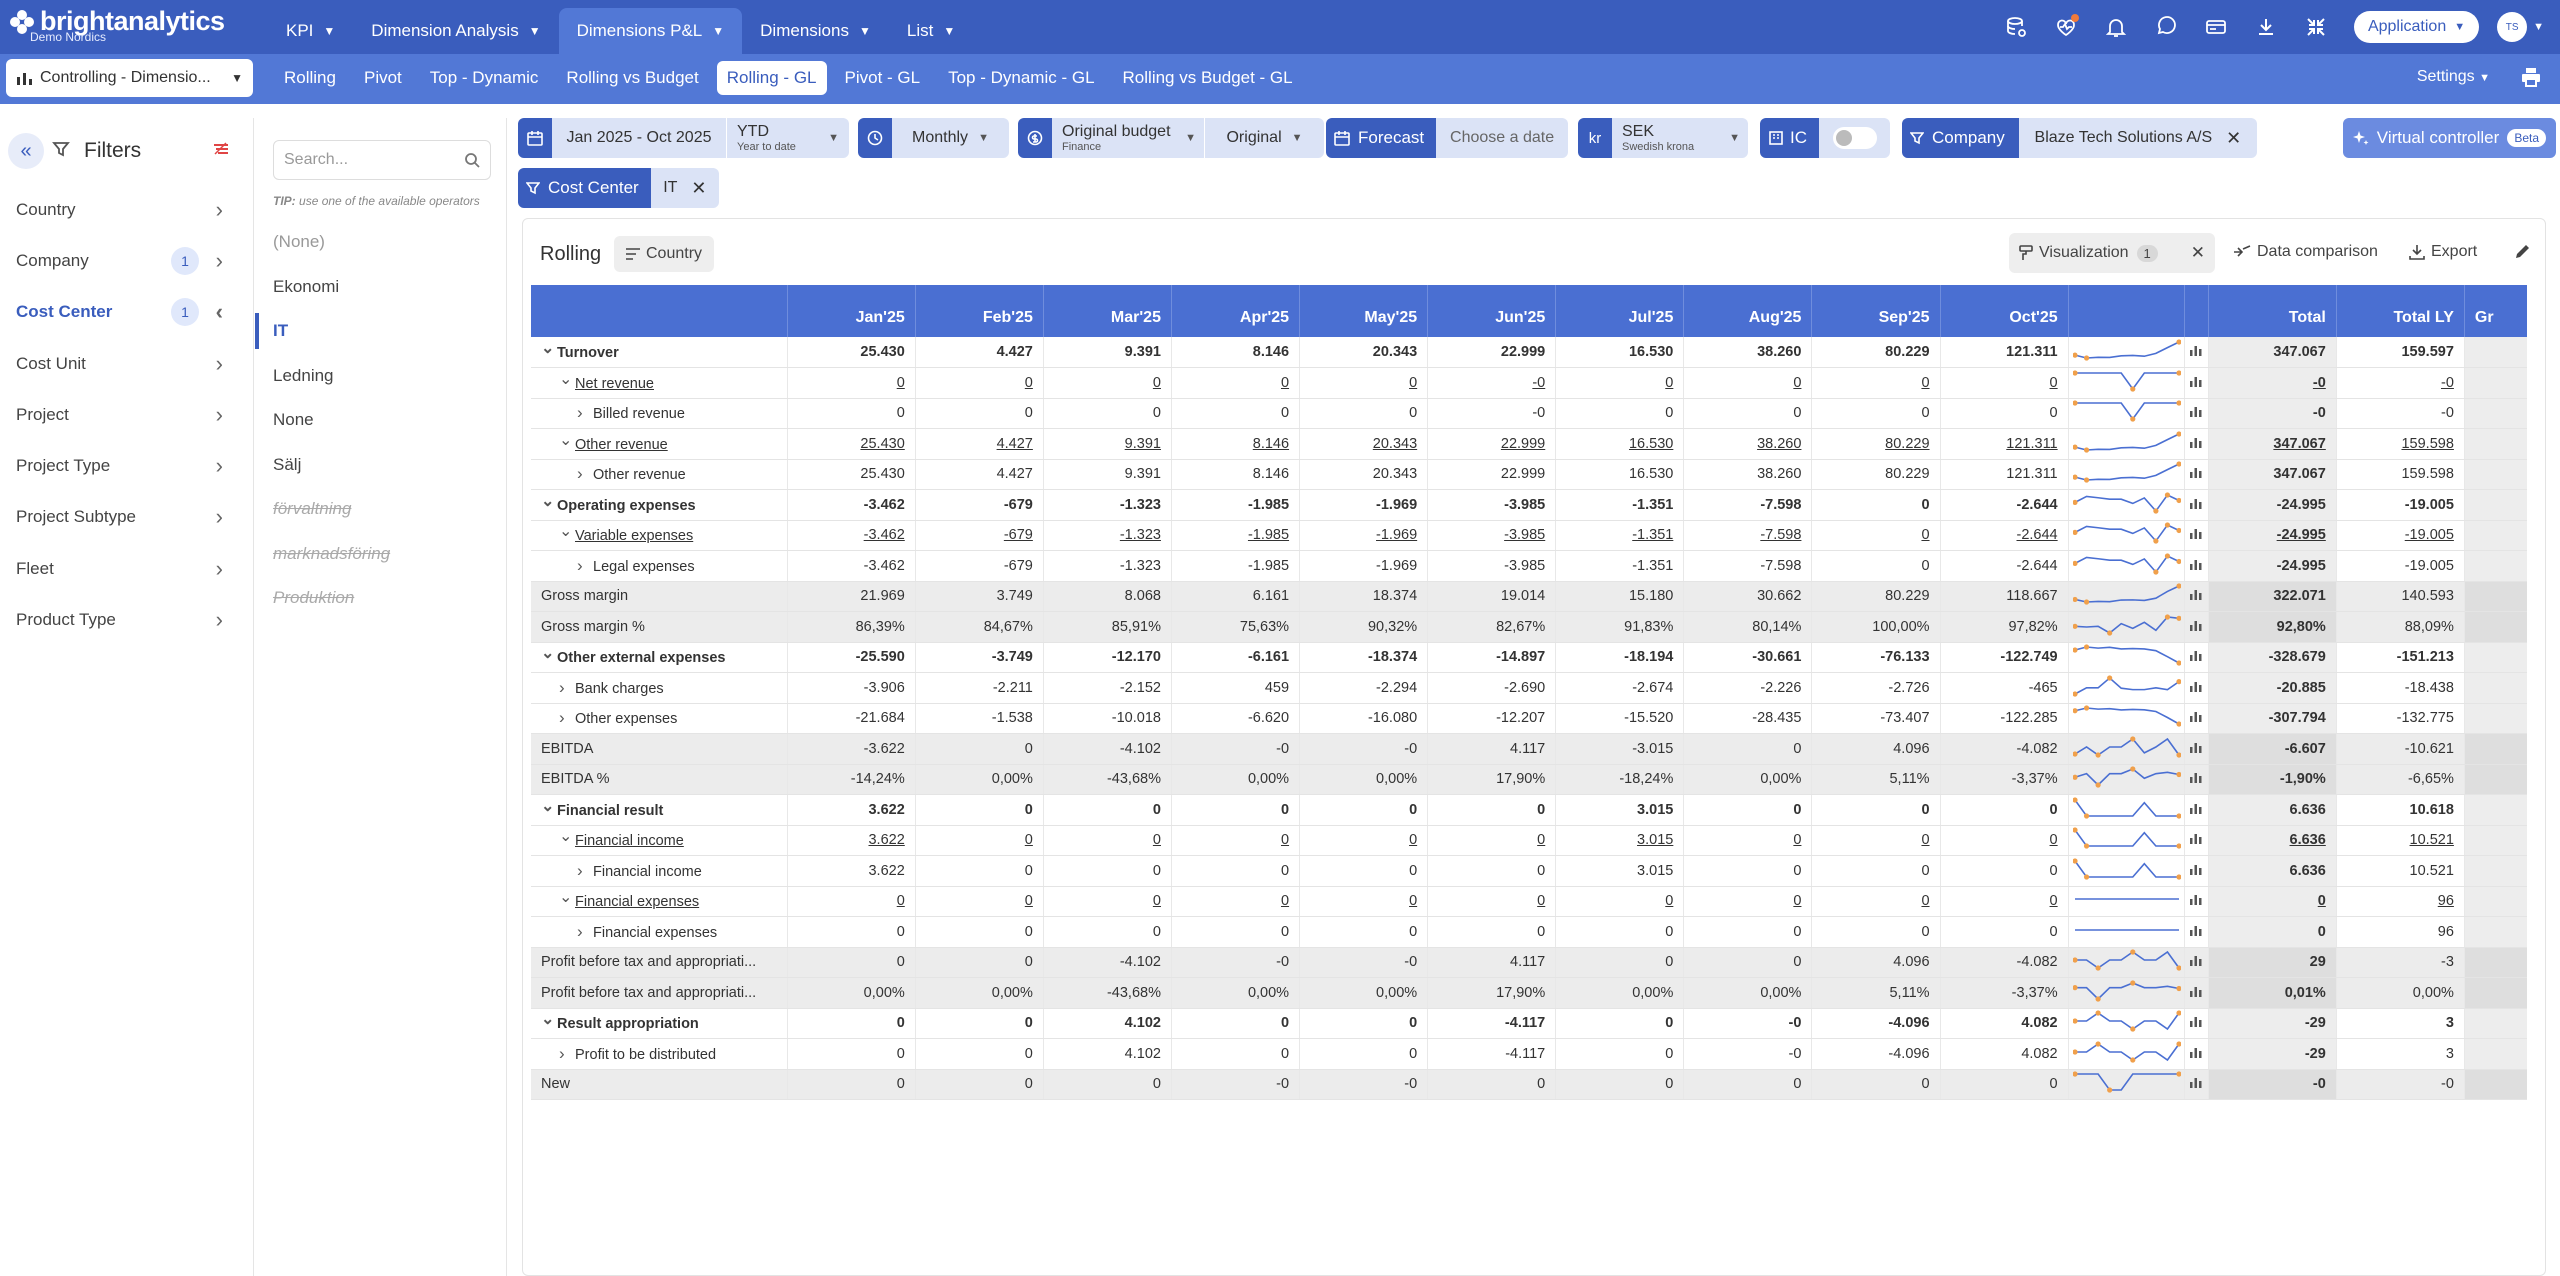 Image resolution: width=2560 pixels, height=1276 pixels. I want to click on value-cell: 4.427, so click(979, 444).